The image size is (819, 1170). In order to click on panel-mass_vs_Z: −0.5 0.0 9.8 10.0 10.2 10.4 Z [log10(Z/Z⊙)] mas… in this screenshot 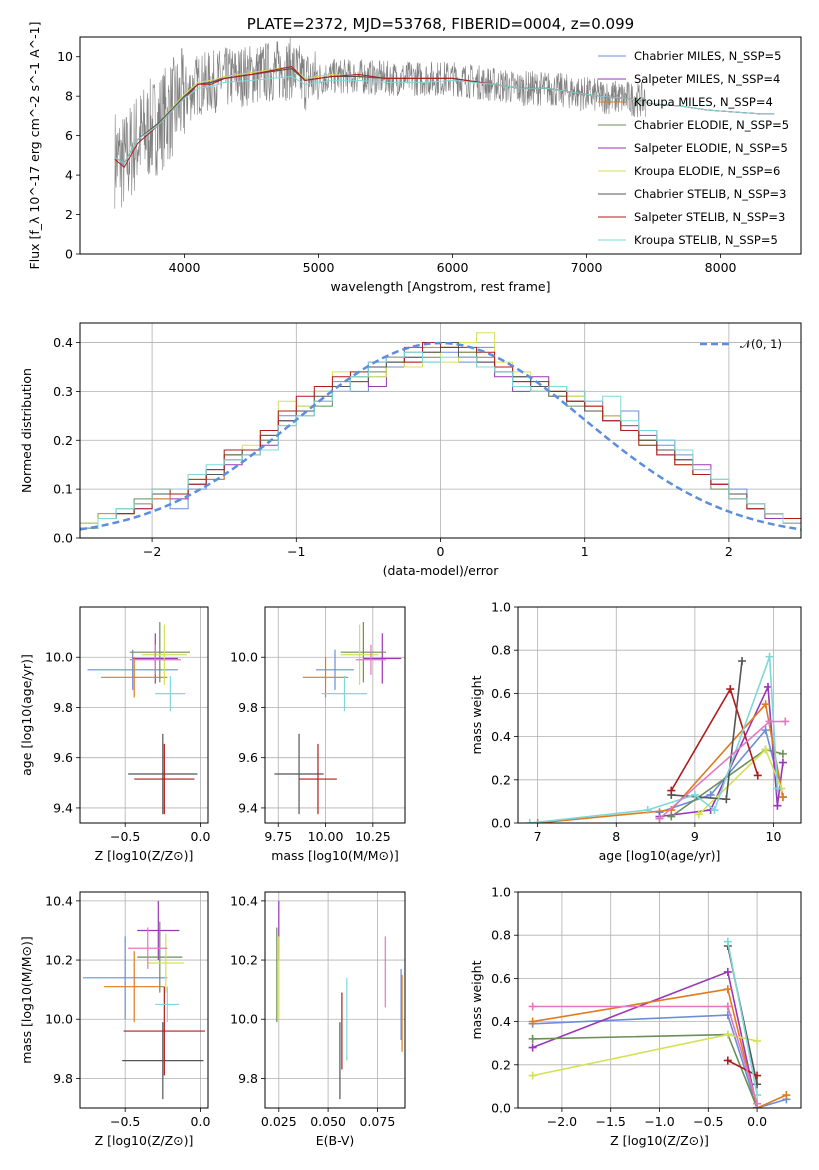, I will do `click(114, 1019)`.